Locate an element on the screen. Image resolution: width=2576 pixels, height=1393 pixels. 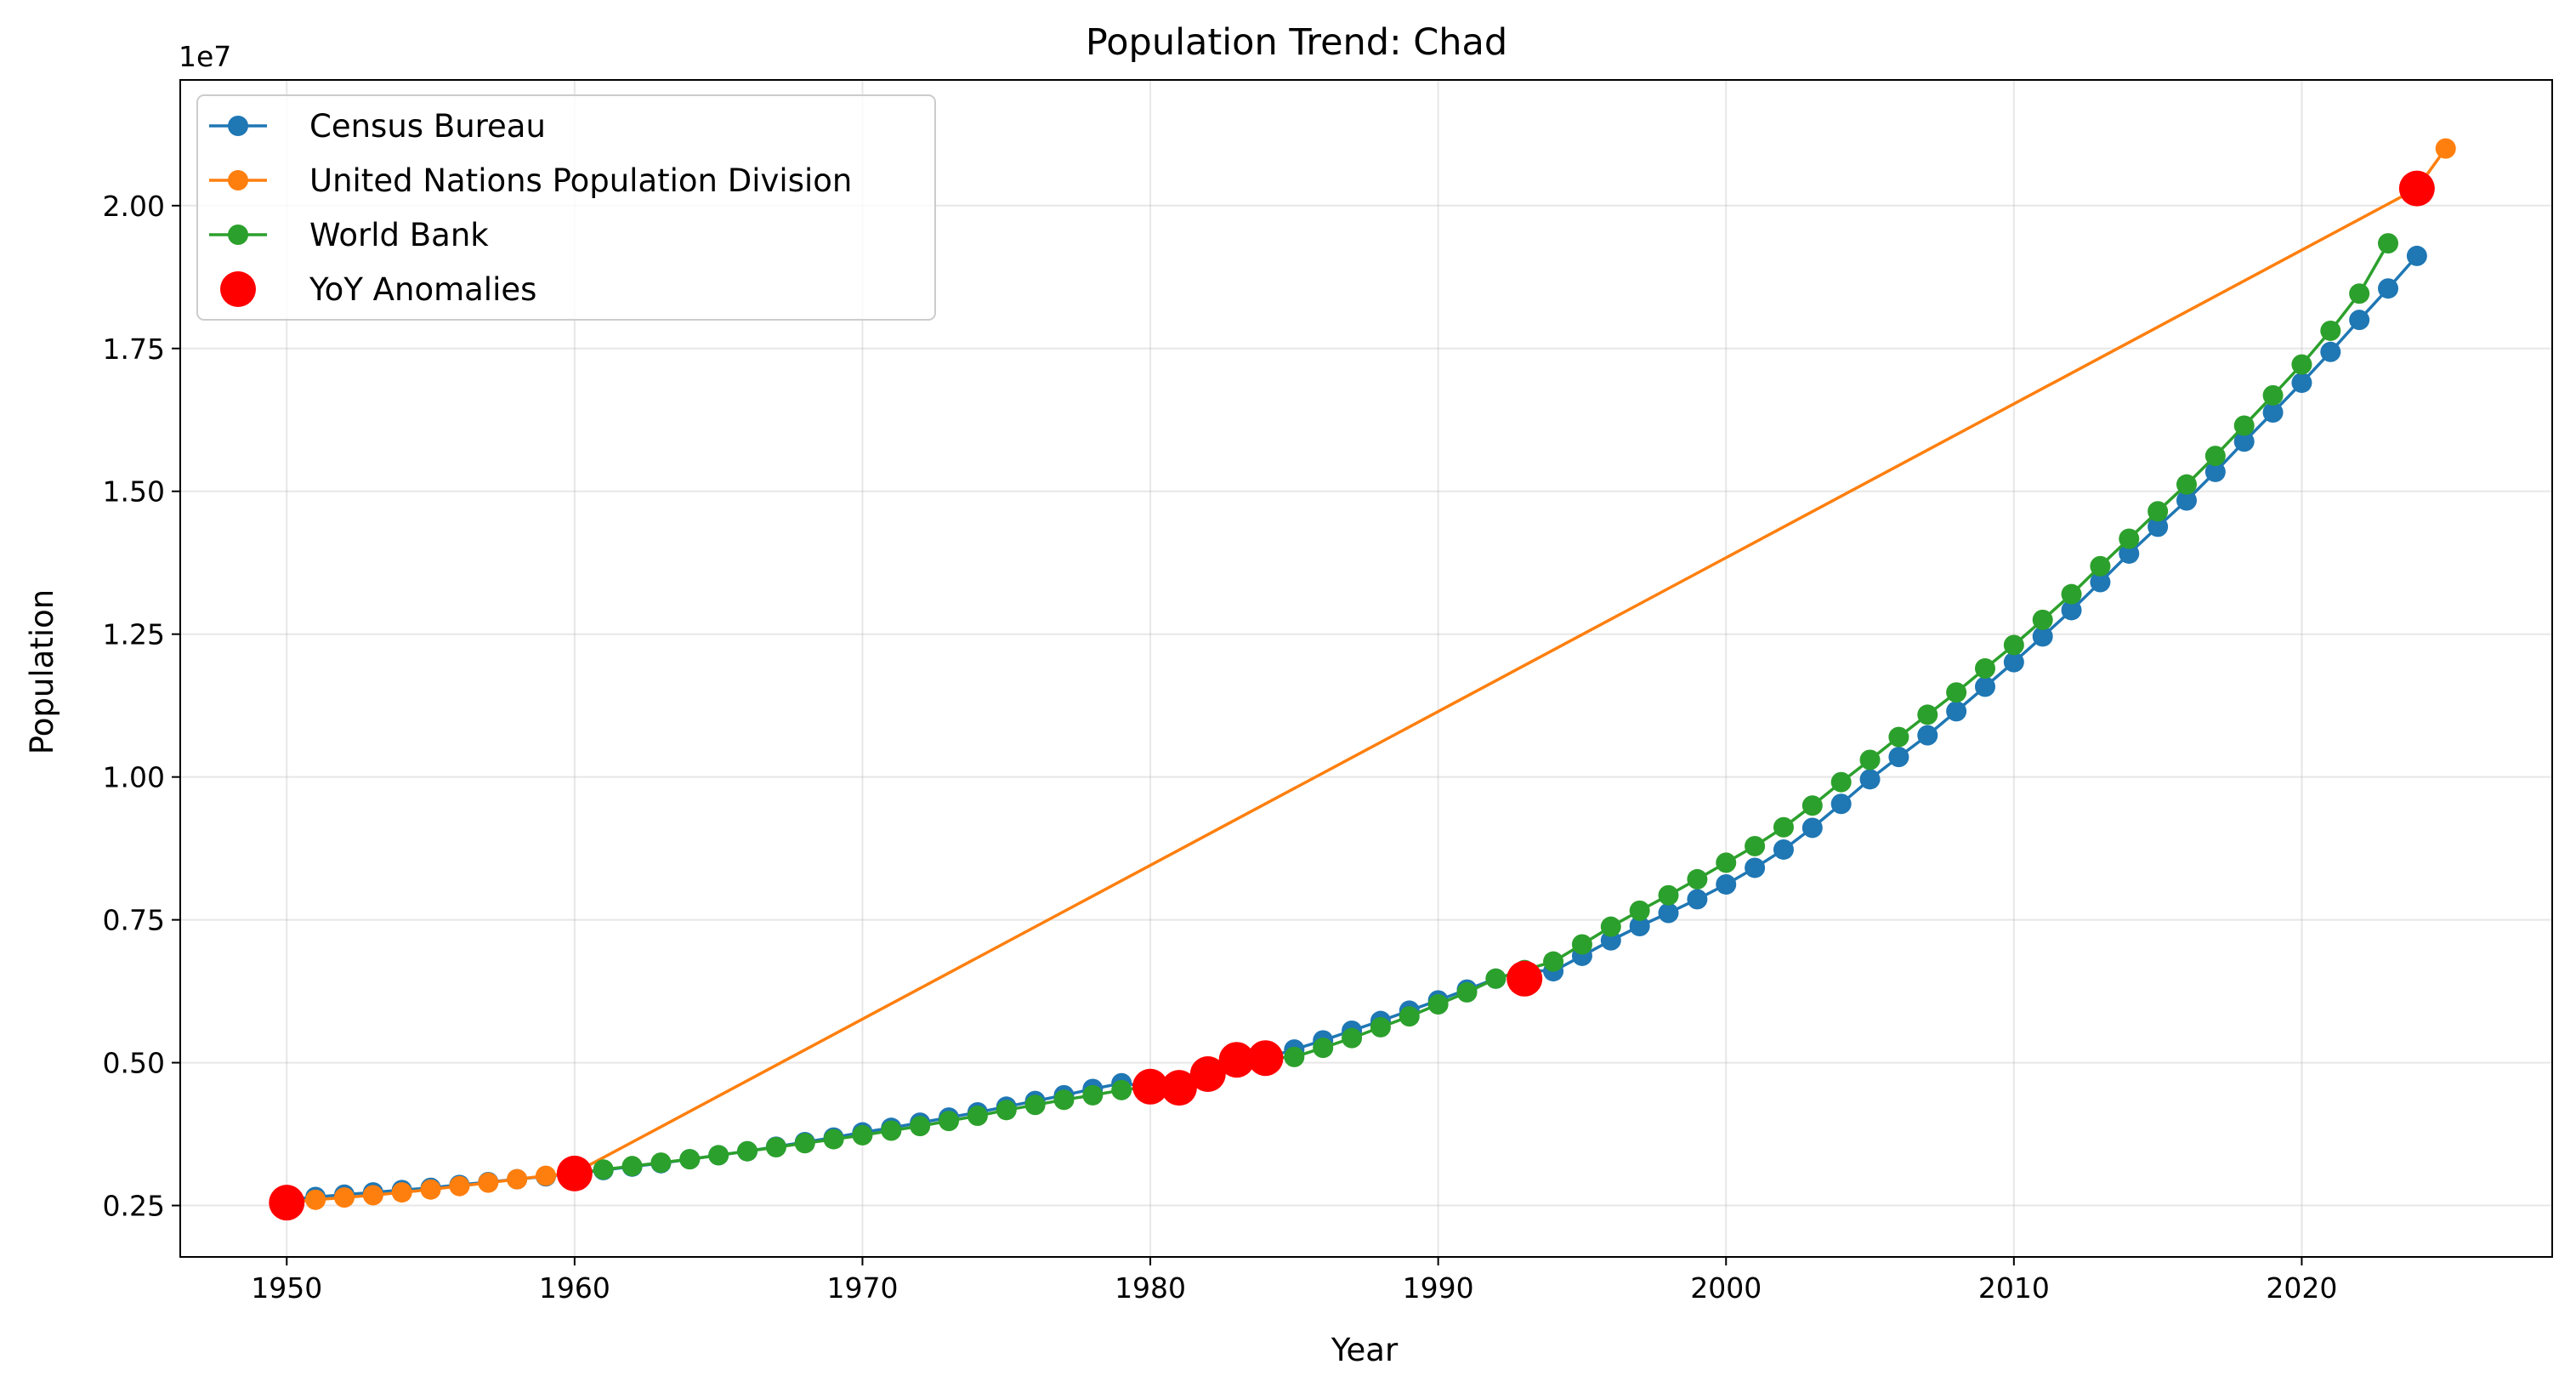
legend-entry: YoY Anomalies is located at coordinates (378, 289).